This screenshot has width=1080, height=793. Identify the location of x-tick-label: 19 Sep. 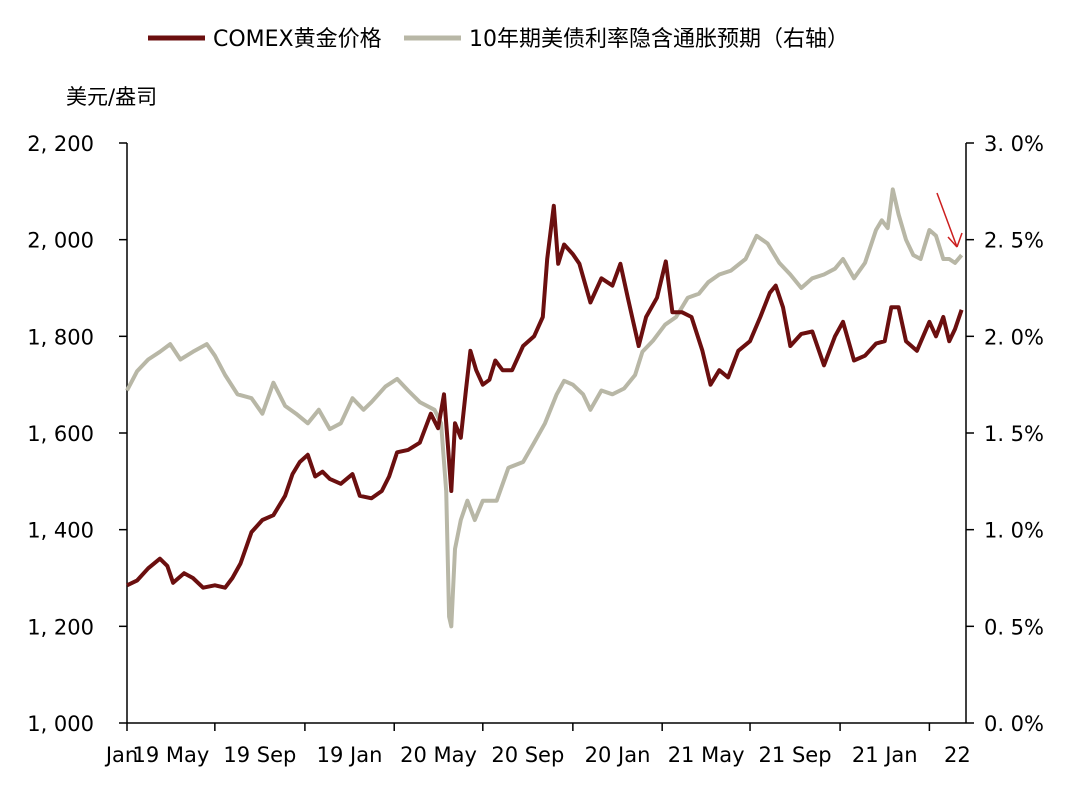
(259, 755).